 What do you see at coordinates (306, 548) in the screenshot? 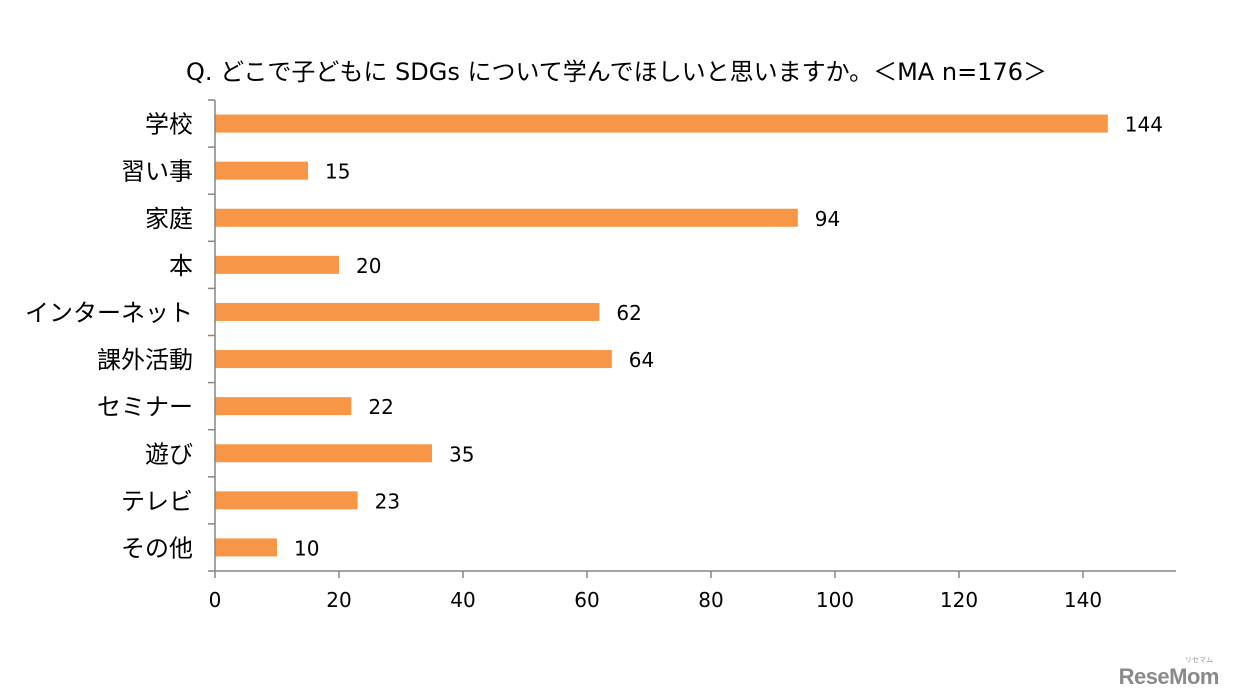
I see `value-label: 10` at bounding box center [306, 548].